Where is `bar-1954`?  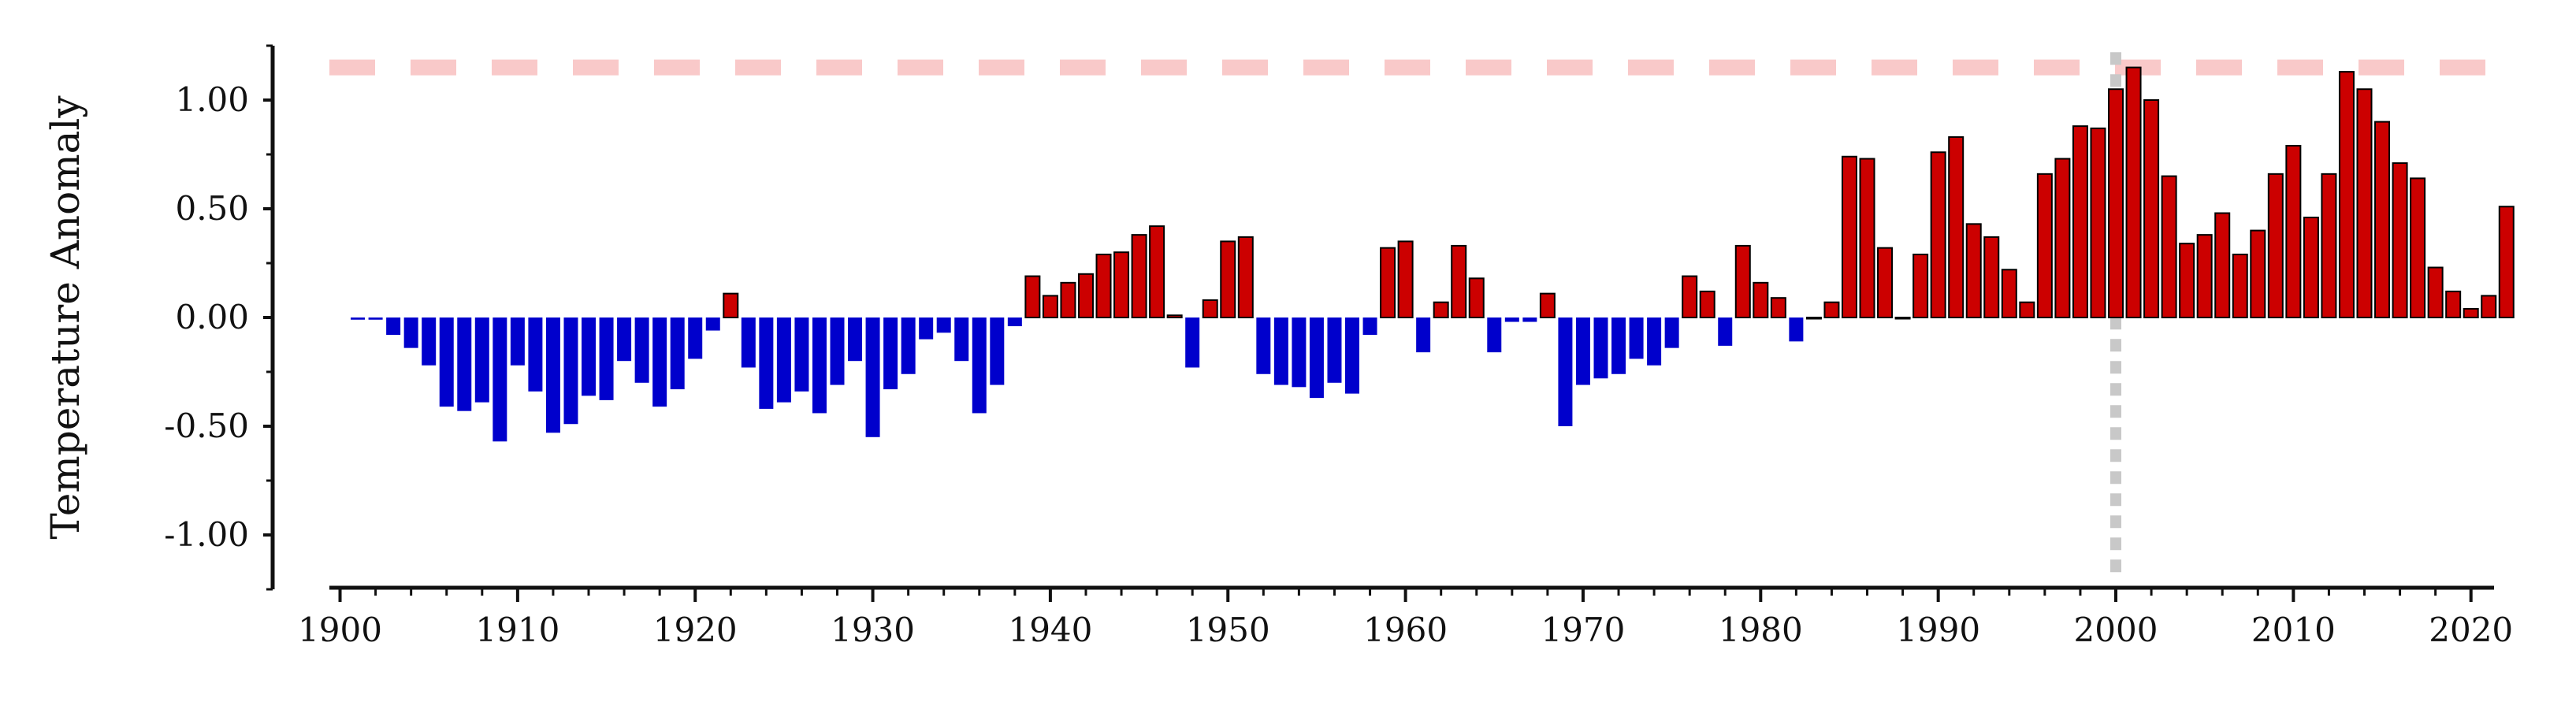
bar-1954 is located at coordinates (1299, 353).